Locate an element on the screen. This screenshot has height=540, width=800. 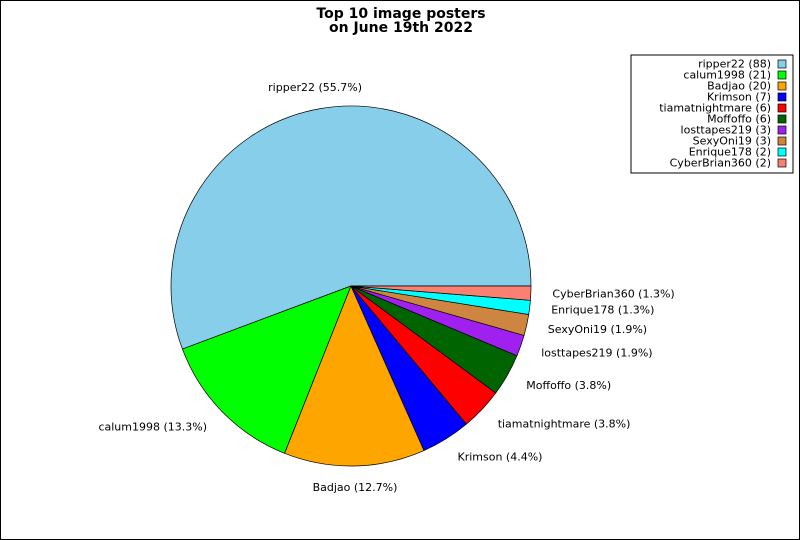
slice-label-cyberbrian360: CyberBrian360 (1.3%) is located at coordinates (613, 294).